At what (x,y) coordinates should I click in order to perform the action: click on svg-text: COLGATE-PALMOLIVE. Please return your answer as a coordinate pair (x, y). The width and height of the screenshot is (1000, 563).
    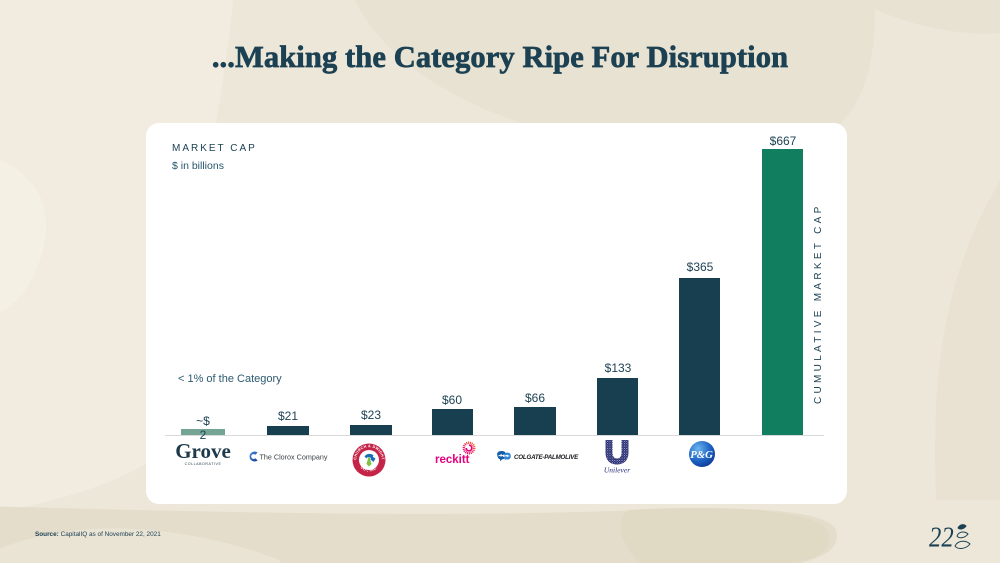
    Looking at the image, I should click on (546, 457).